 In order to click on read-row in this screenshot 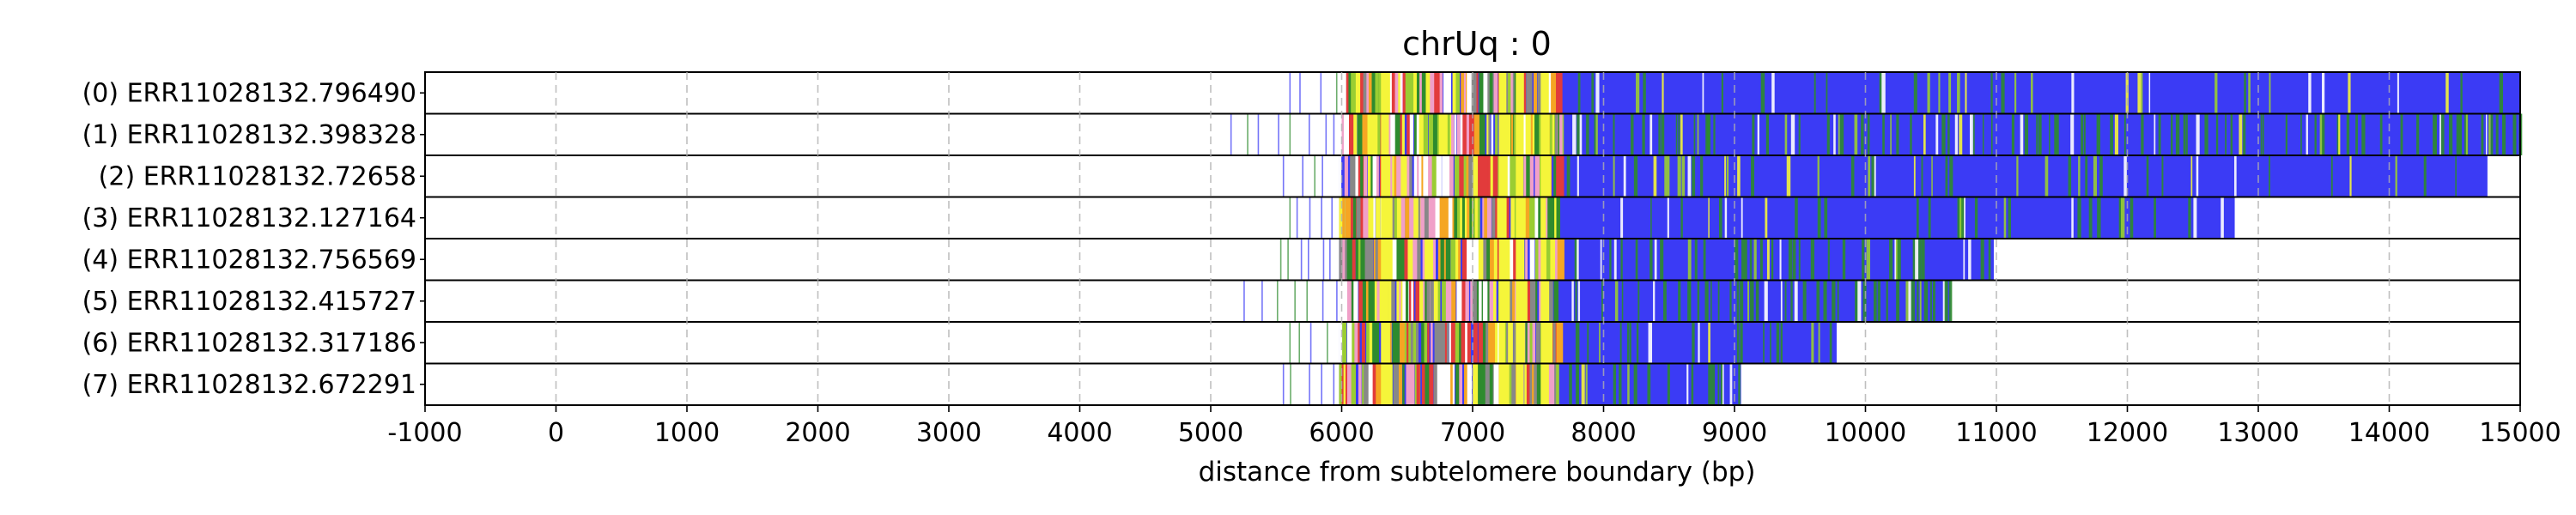, I will do `click(1473, 134)`.